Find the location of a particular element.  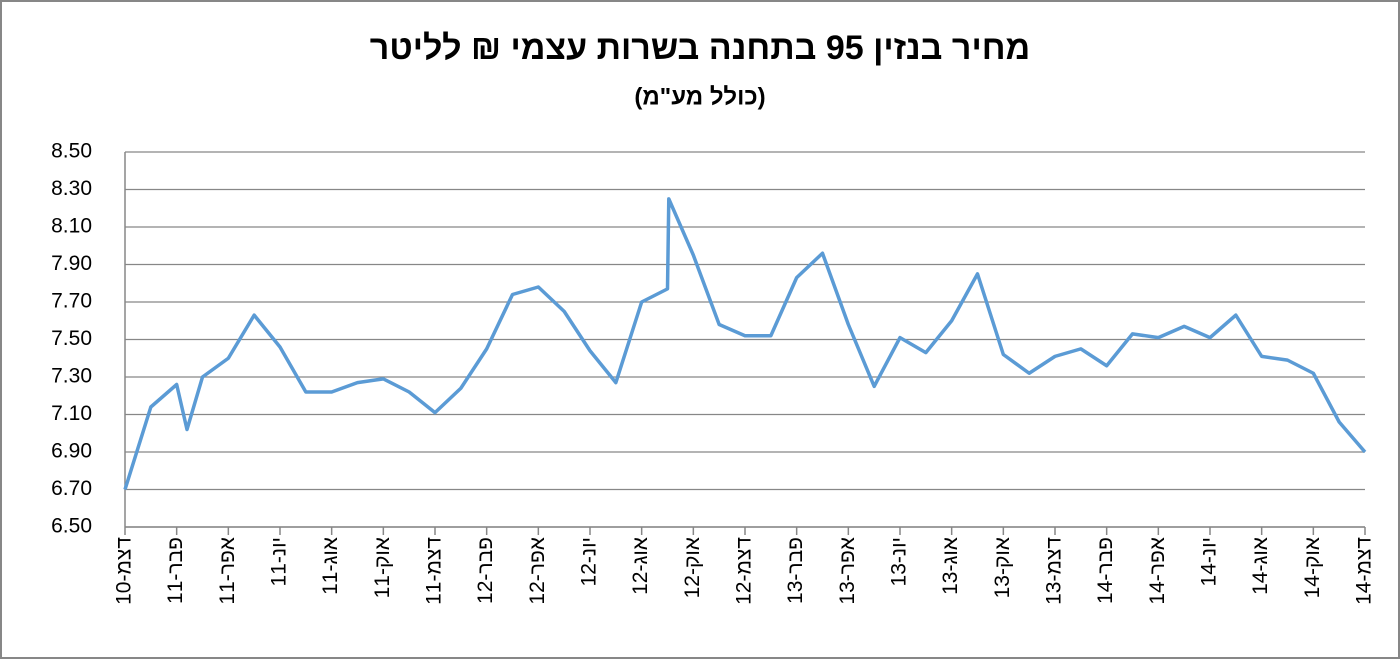

x-tick-label: דצמ-13 is located at coordinates (1054, 571).